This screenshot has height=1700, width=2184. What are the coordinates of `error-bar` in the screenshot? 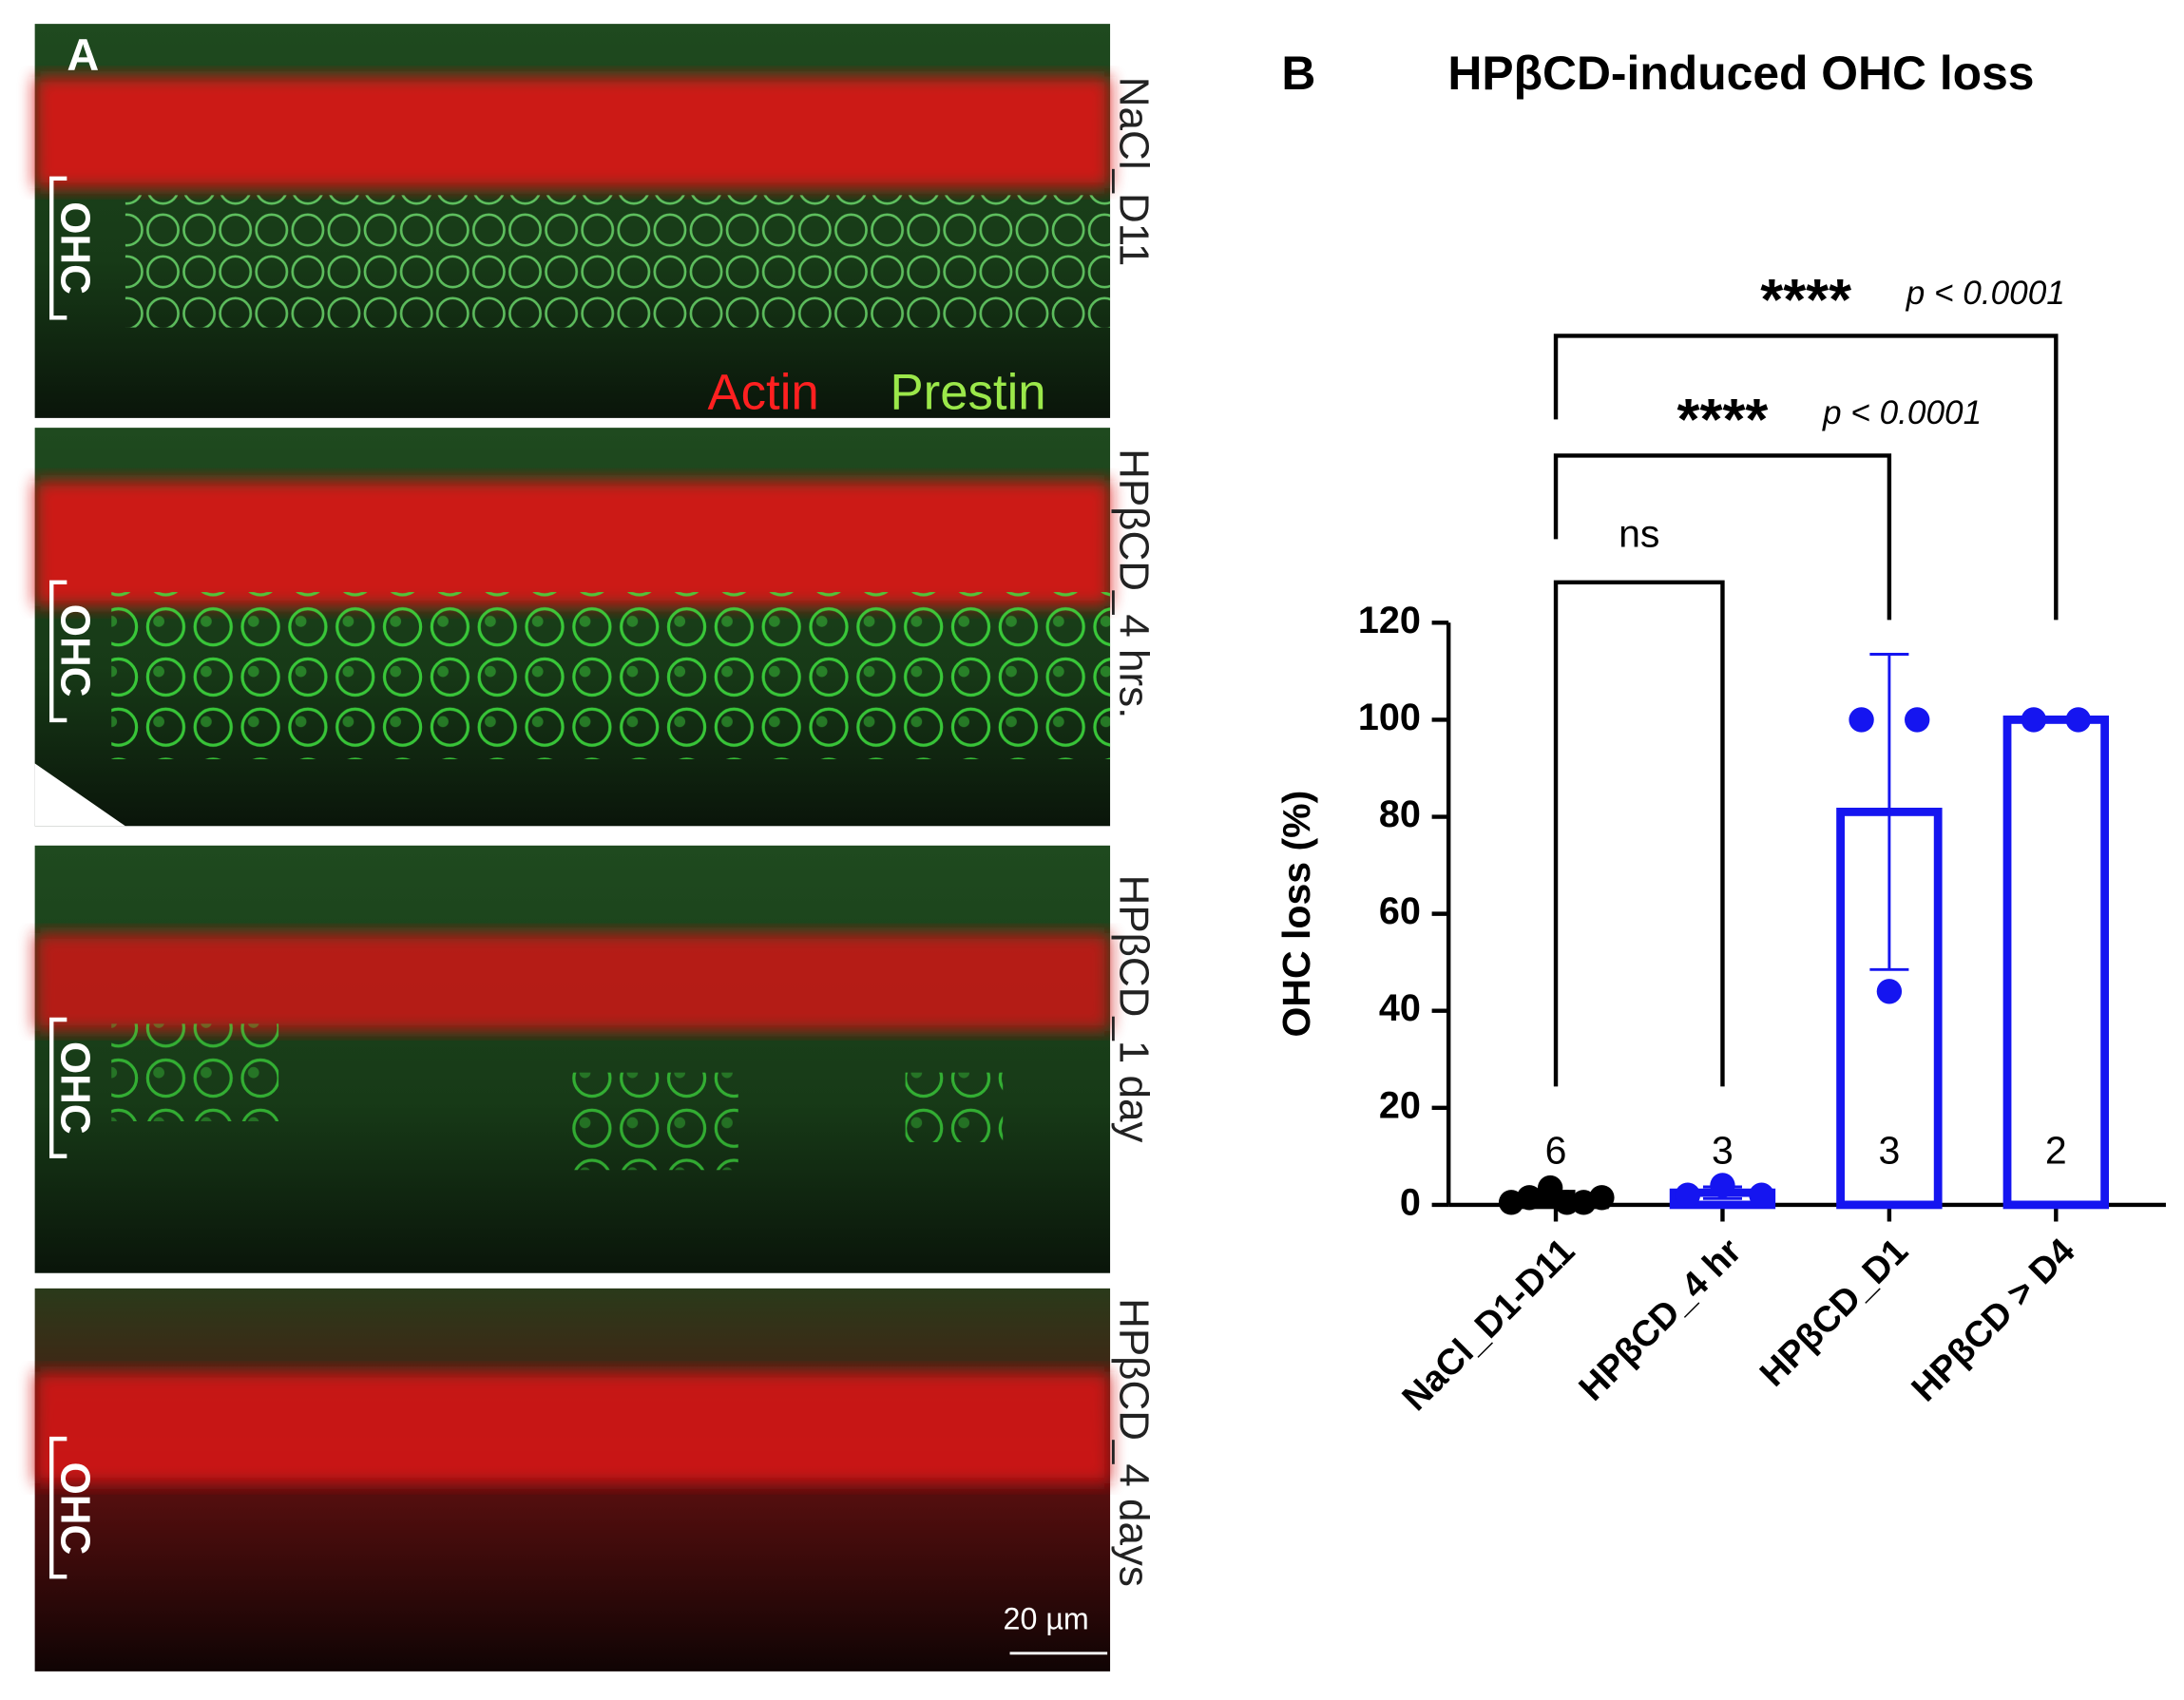 It's located at (1889, 812).